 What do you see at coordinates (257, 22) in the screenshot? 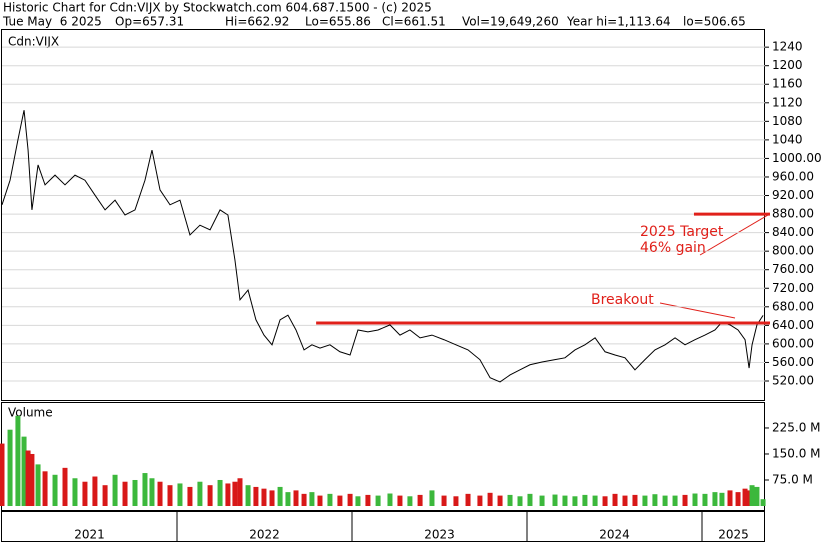
I see `header-stat: Hi=662.92` at bounding box center [257, 22].